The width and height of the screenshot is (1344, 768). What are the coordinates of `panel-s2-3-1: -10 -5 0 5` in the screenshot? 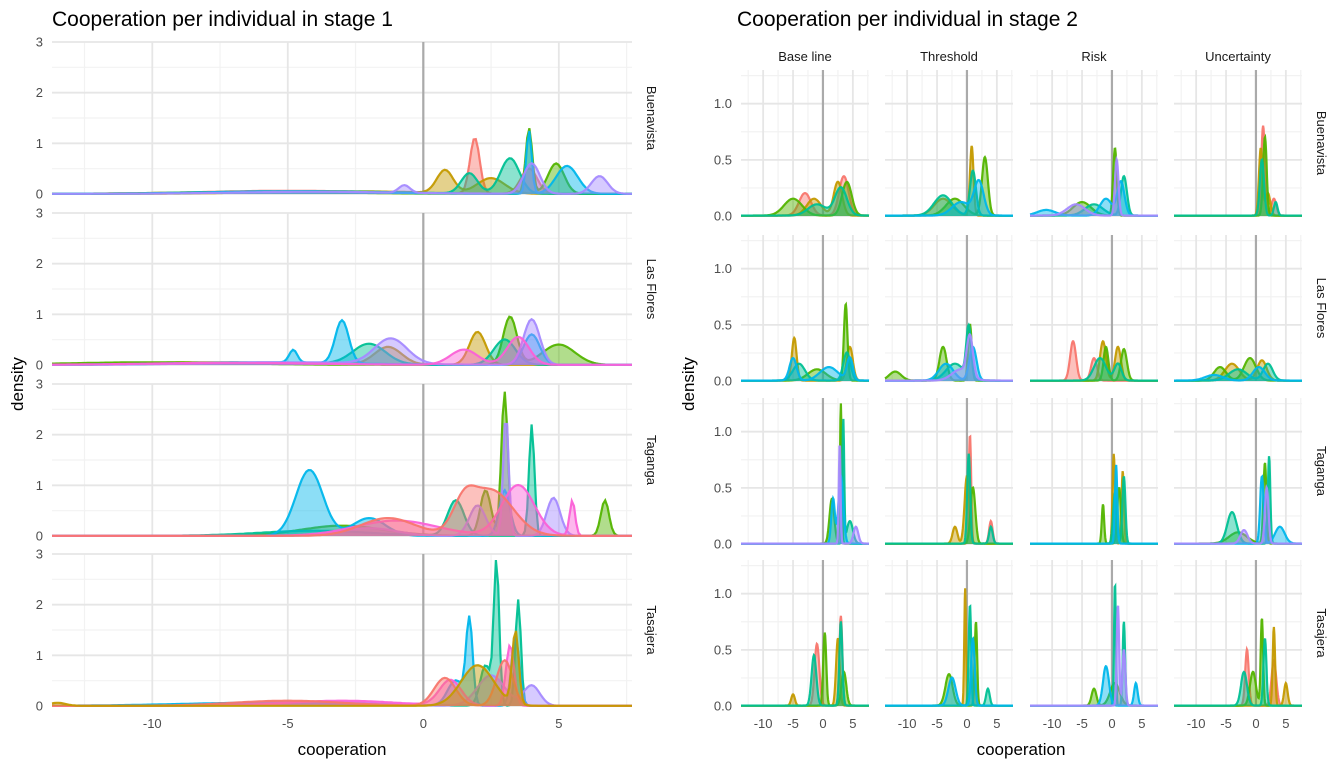 It's located at (949, 645).